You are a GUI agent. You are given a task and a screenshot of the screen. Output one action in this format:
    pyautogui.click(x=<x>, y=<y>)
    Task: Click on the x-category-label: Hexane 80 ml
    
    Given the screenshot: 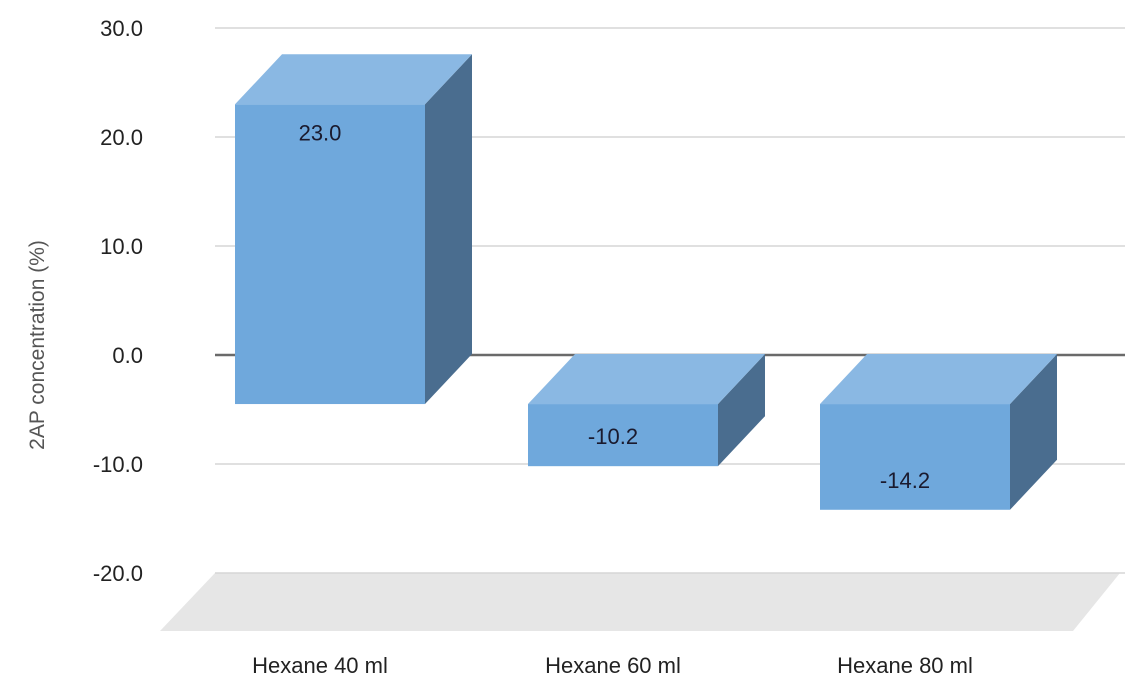 What is the action you would take?
    pyautogui.click(x=905, y=665)
    